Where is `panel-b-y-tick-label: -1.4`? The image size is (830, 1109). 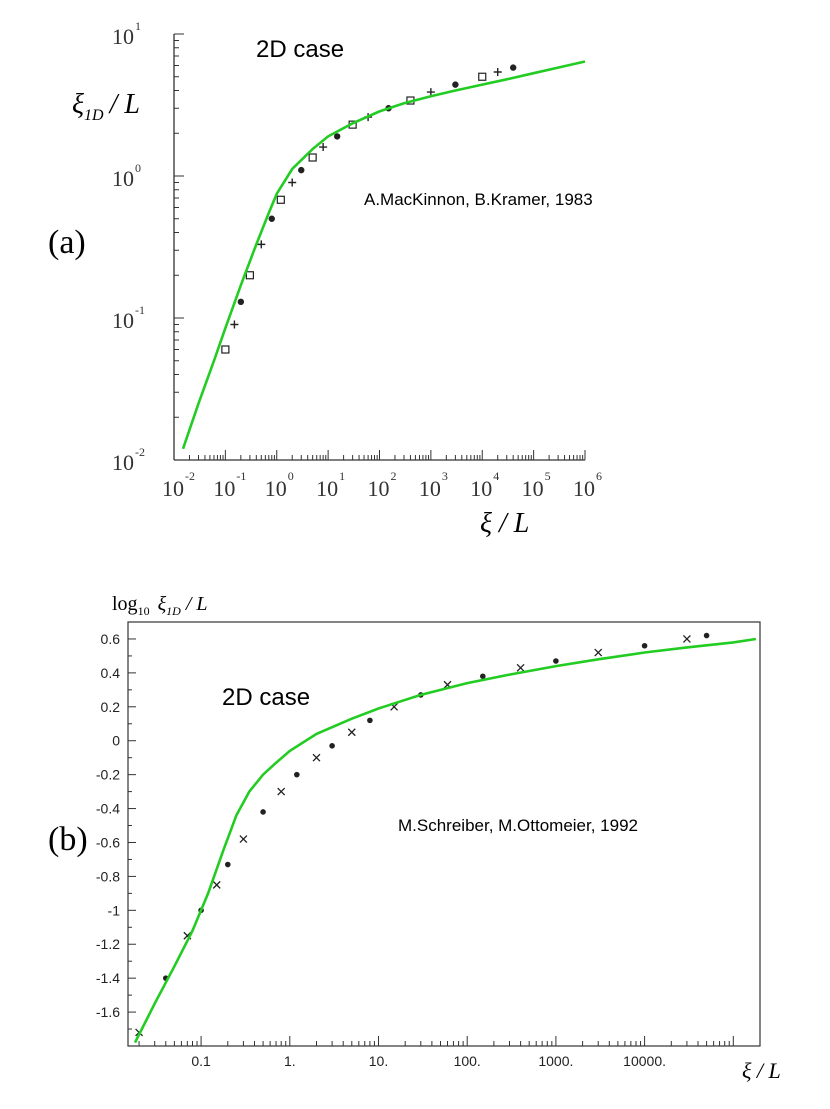
panel-b-y-tick-label: -1.4 is located at coordinates (108, 978).